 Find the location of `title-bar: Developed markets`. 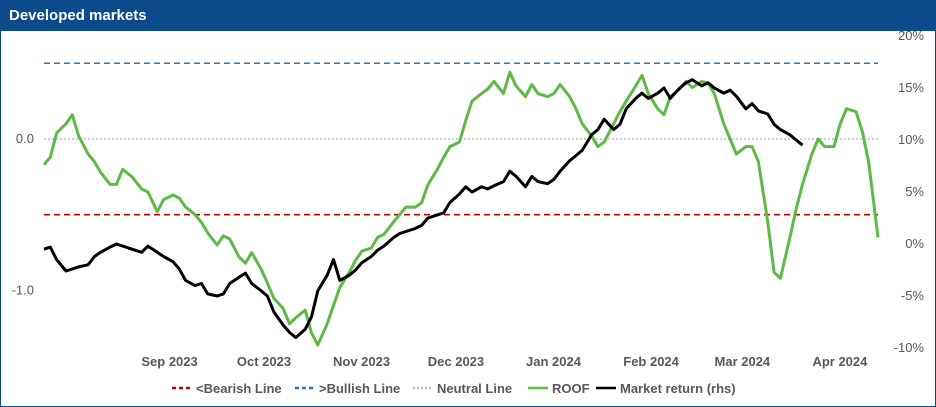

title-bar: Developed markets is located at coordinates (468, 16).